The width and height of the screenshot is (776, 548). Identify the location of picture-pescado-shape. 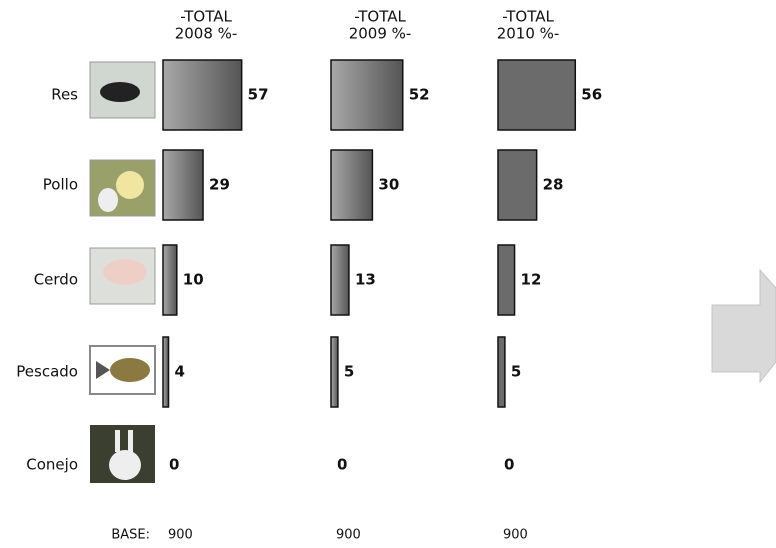
(130, 370).